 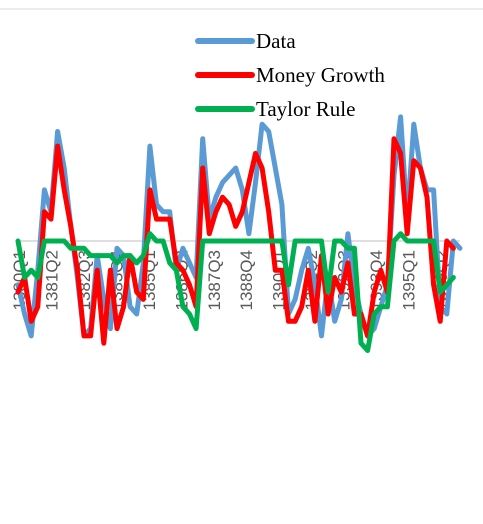 What do you see at coordinates (305, 109) in the screenshot?
I see `legend-label: Taylor Rule` at bounding box center [305, 109].